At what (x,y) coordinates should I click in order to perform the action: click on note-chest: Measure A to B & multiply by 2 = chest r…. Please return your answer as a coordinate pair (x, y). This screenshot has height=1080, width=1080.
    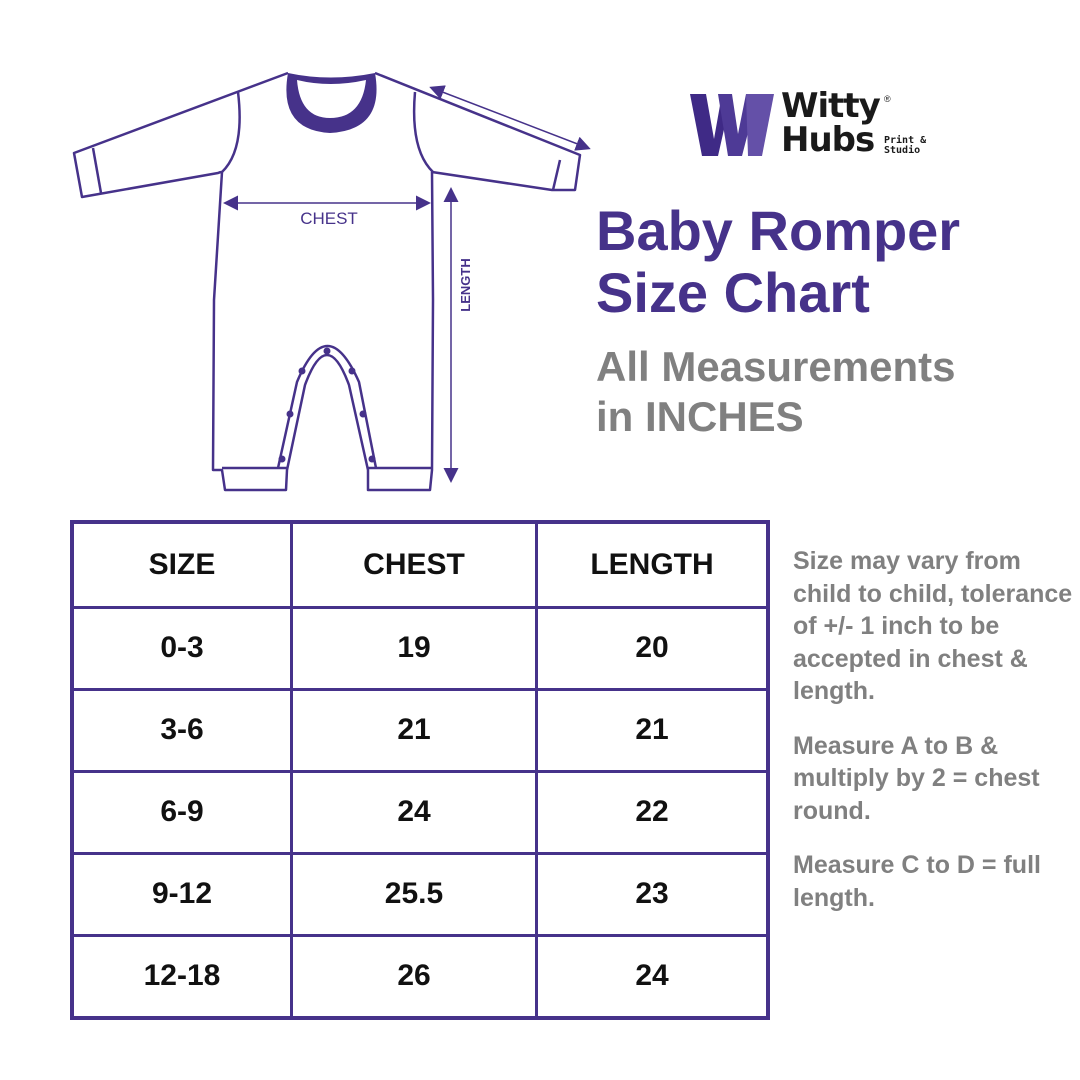
    Looking at the image, I should click on (916, 778).